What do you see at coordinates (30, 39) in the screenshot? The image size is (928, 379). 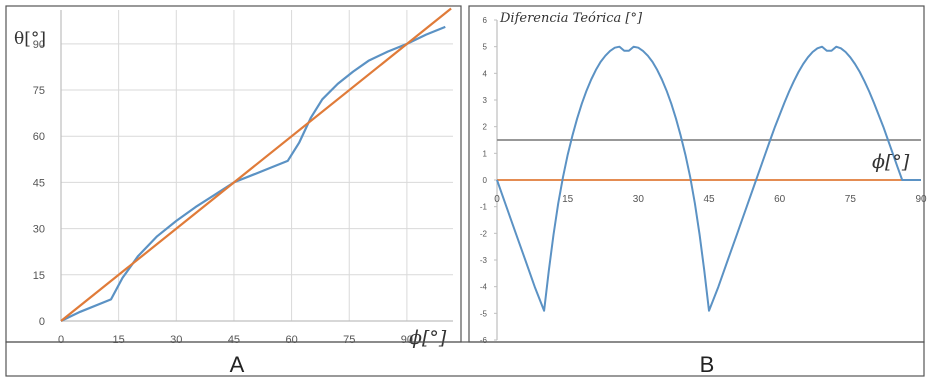 I see `chart-a-ylabel: θ[°]` at bounding box center [30, 39].